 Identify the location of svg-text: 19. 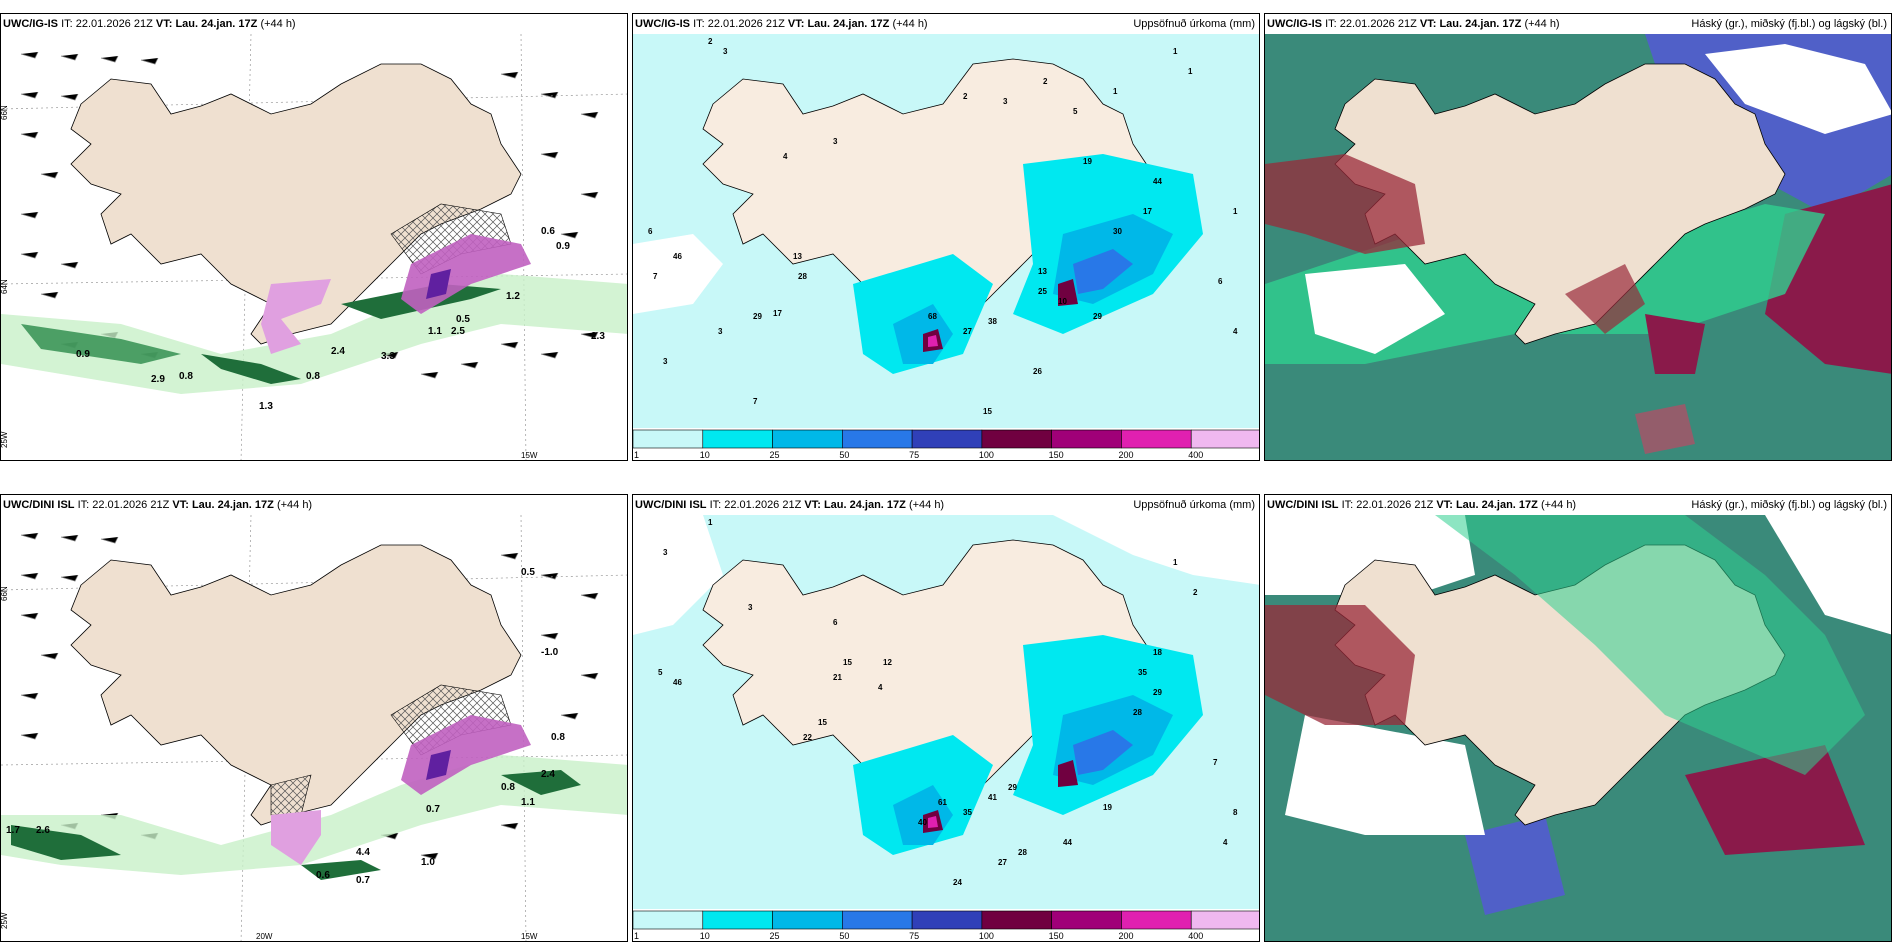
(1087, 161).